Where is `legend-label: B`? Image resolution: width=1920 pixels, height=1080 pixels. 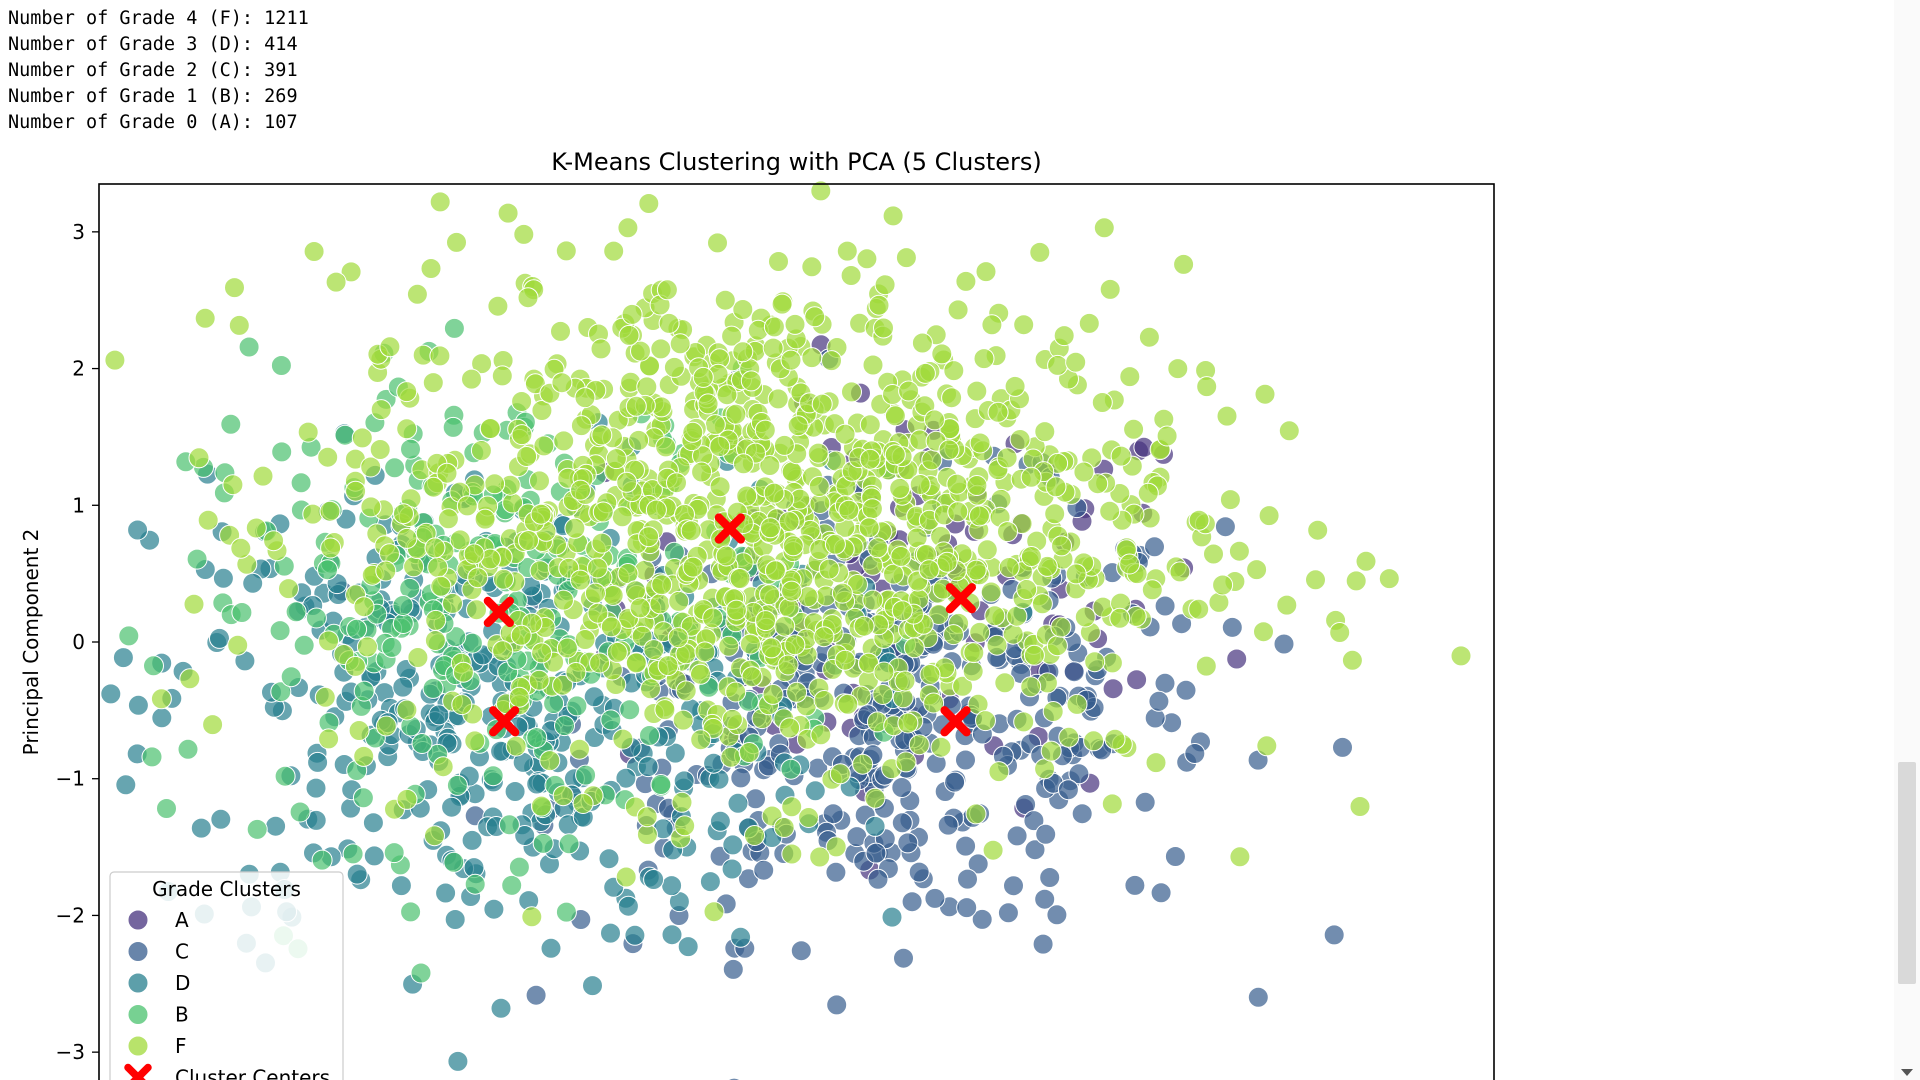
legend-label: B is located at coordinates (182, 1015).